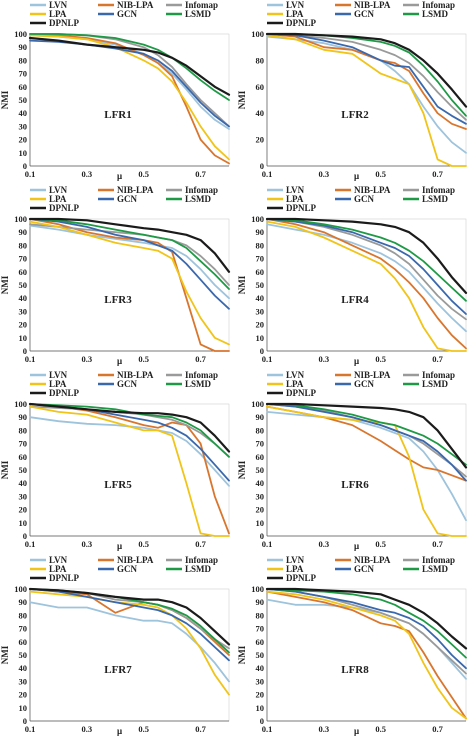 The image size is (474, 741). I want to click on chart-title: LFR8, so click(355, 670).